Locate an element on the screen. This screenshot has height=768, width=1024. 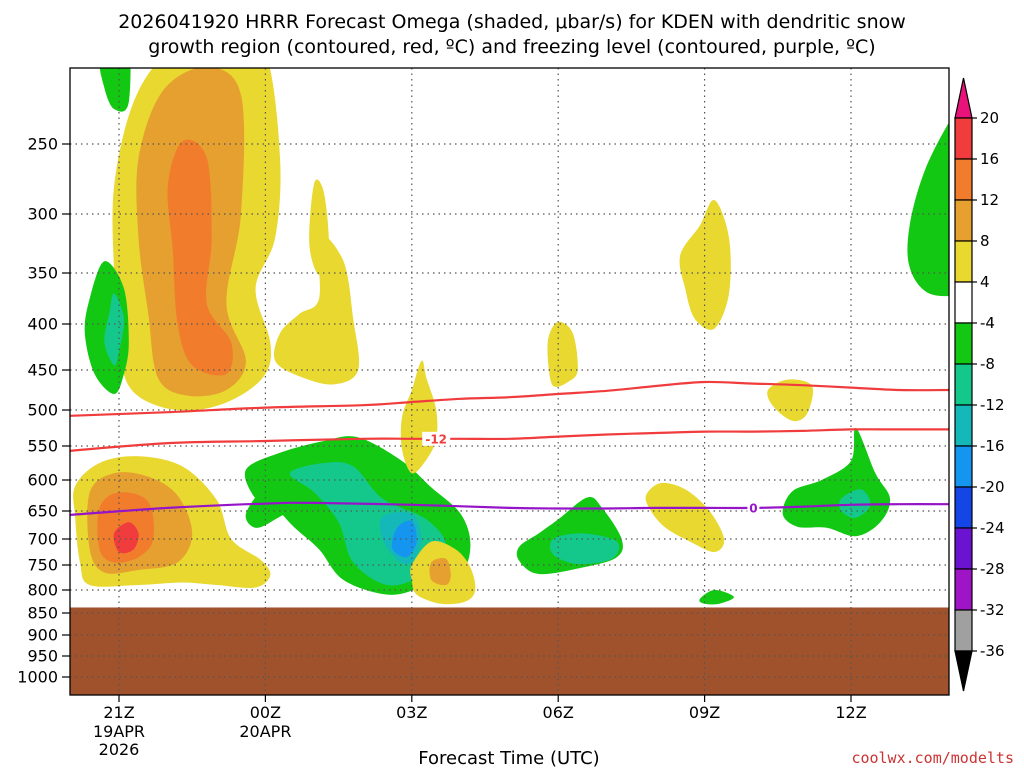
colorbar-label: -12 is located at coordinates (992, 405).